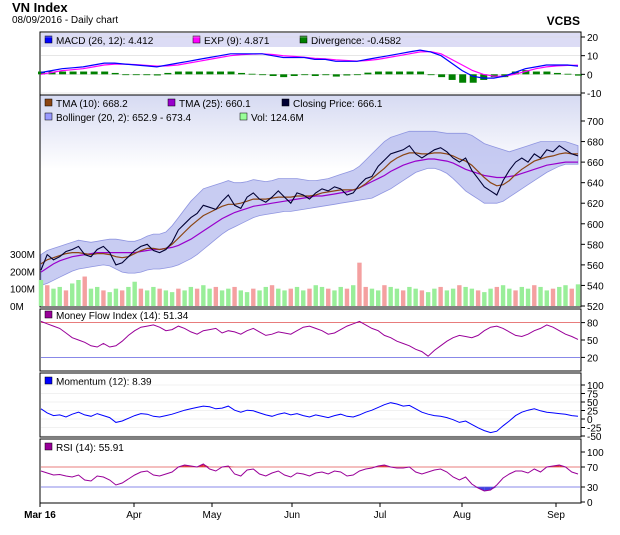 Image resolution: width=620 pixels, height=535 pixels. What do you see at coordinates (593, 488) in the screenshot?
I see `y-tick-label: 30` at bounding box center [593, 488].